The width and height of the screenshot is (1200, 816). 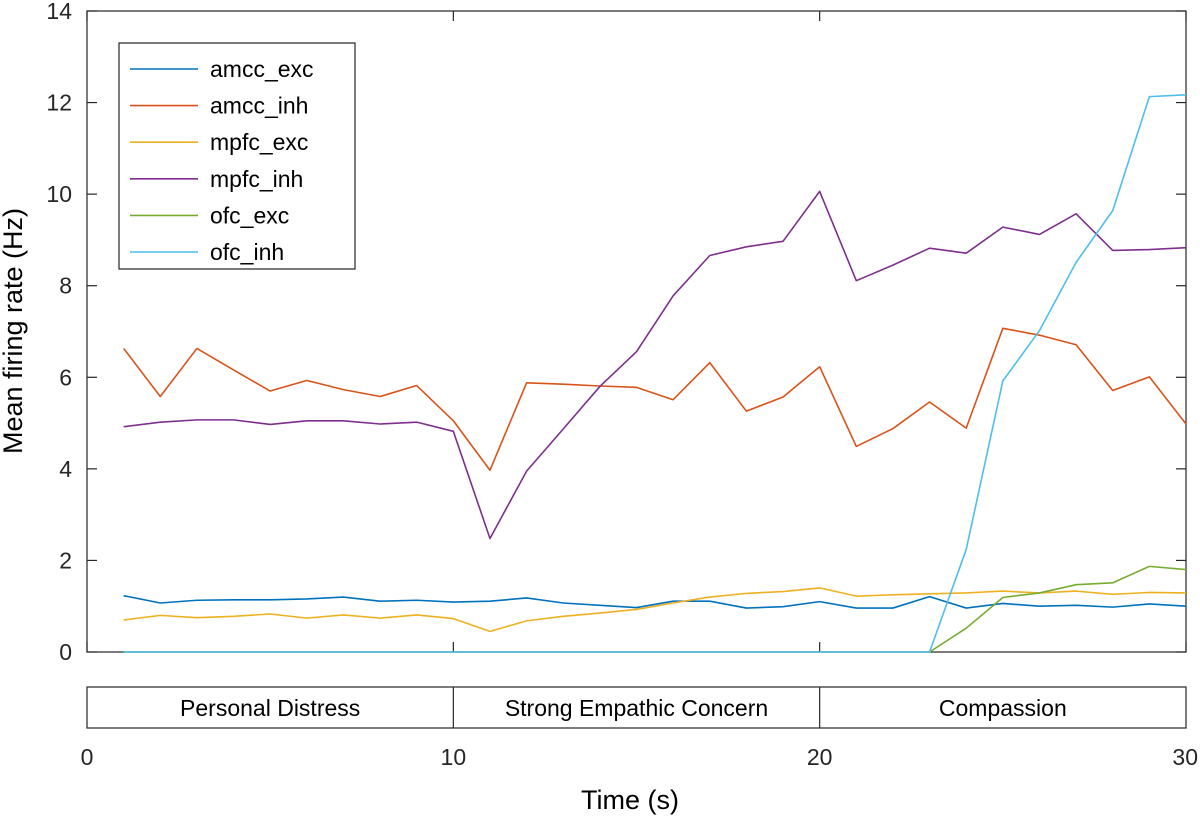 What do you see at coordinates (249, 215) in the screenshot?
I see `legend-label: ofc_exc` at bounding box center [249, 215].